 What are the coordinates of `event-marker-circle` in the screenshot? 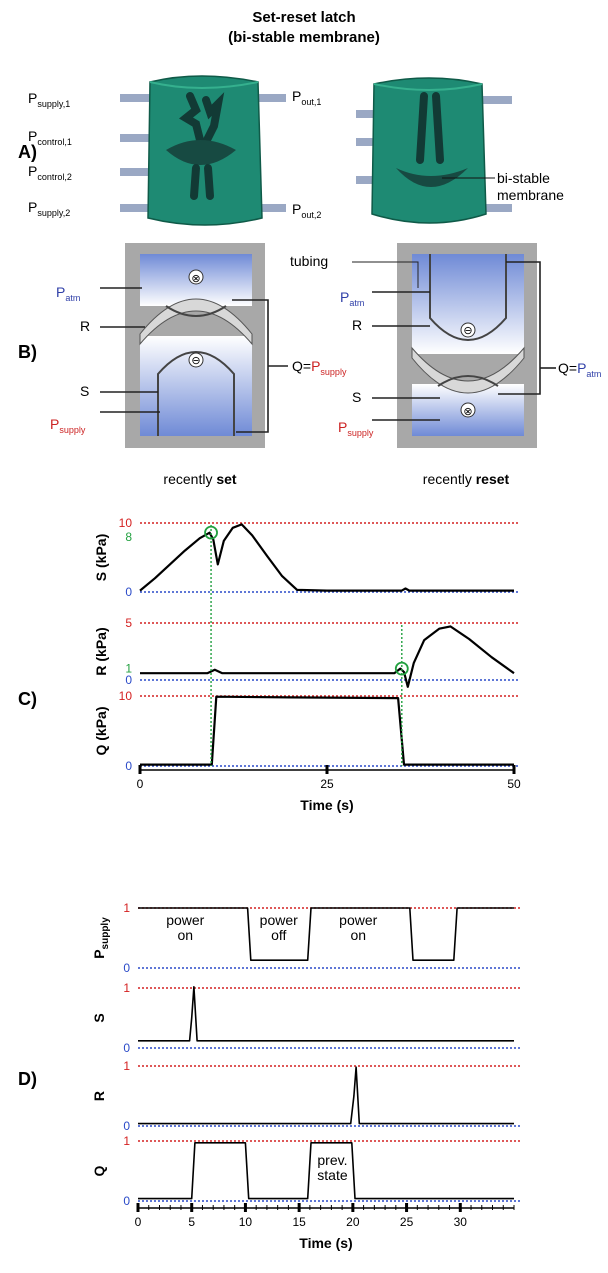 It's located at (401, 668).